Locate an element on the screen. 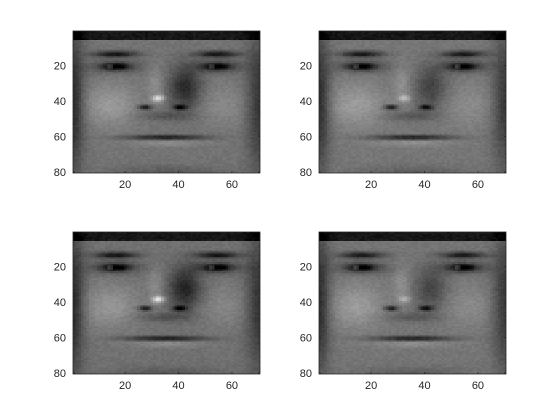 Image resolution: width=560 pixels, height=420 pixels. subplot-3: 20 40 60 20 40 60 80 is located at coordinates (157, 312).